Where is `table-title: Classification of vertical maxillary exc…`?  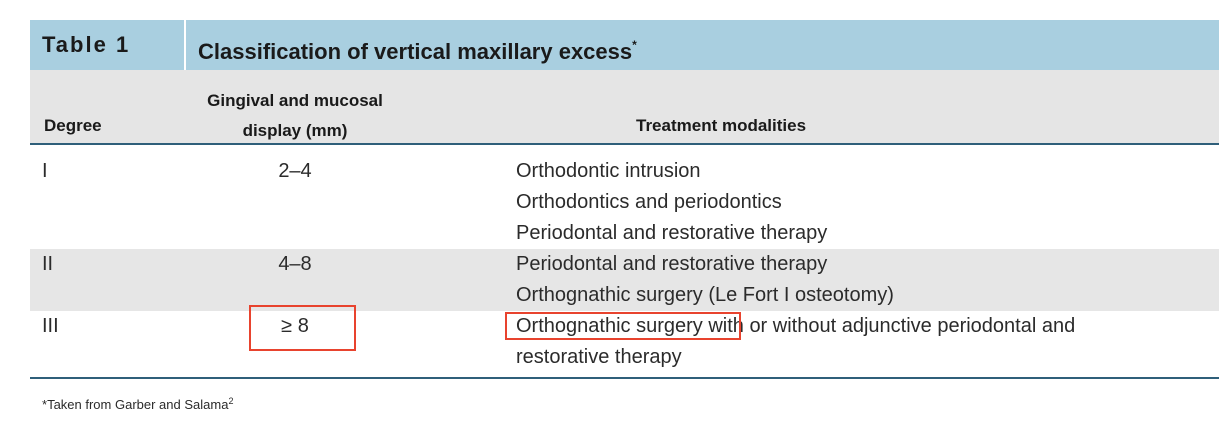
table-title: Classification of vertical maxillary exc… is located at coordinates (417, 45).